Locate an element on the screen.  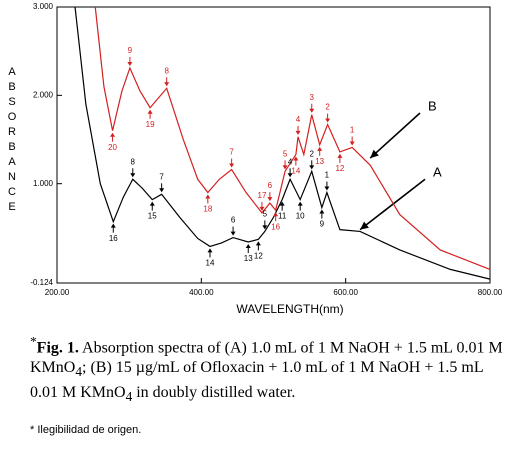
peak-label: 3 is located at coordinates (312, 97).